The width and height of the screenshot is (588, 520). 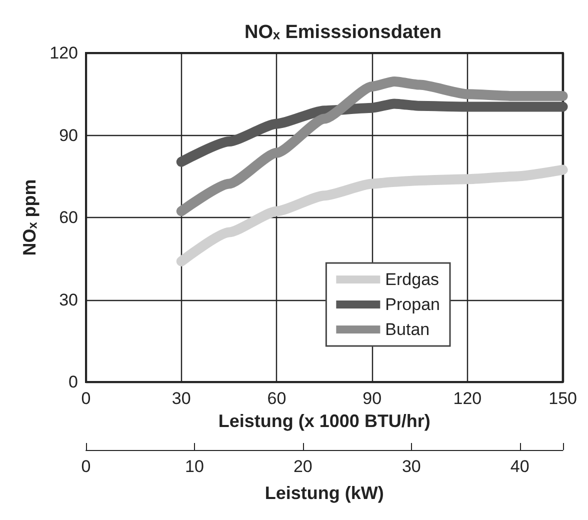 What do you see at coordinates (86, 466) in the screenshot?
I see `x2-tick-label: 0` at bounding box center [86, 466].